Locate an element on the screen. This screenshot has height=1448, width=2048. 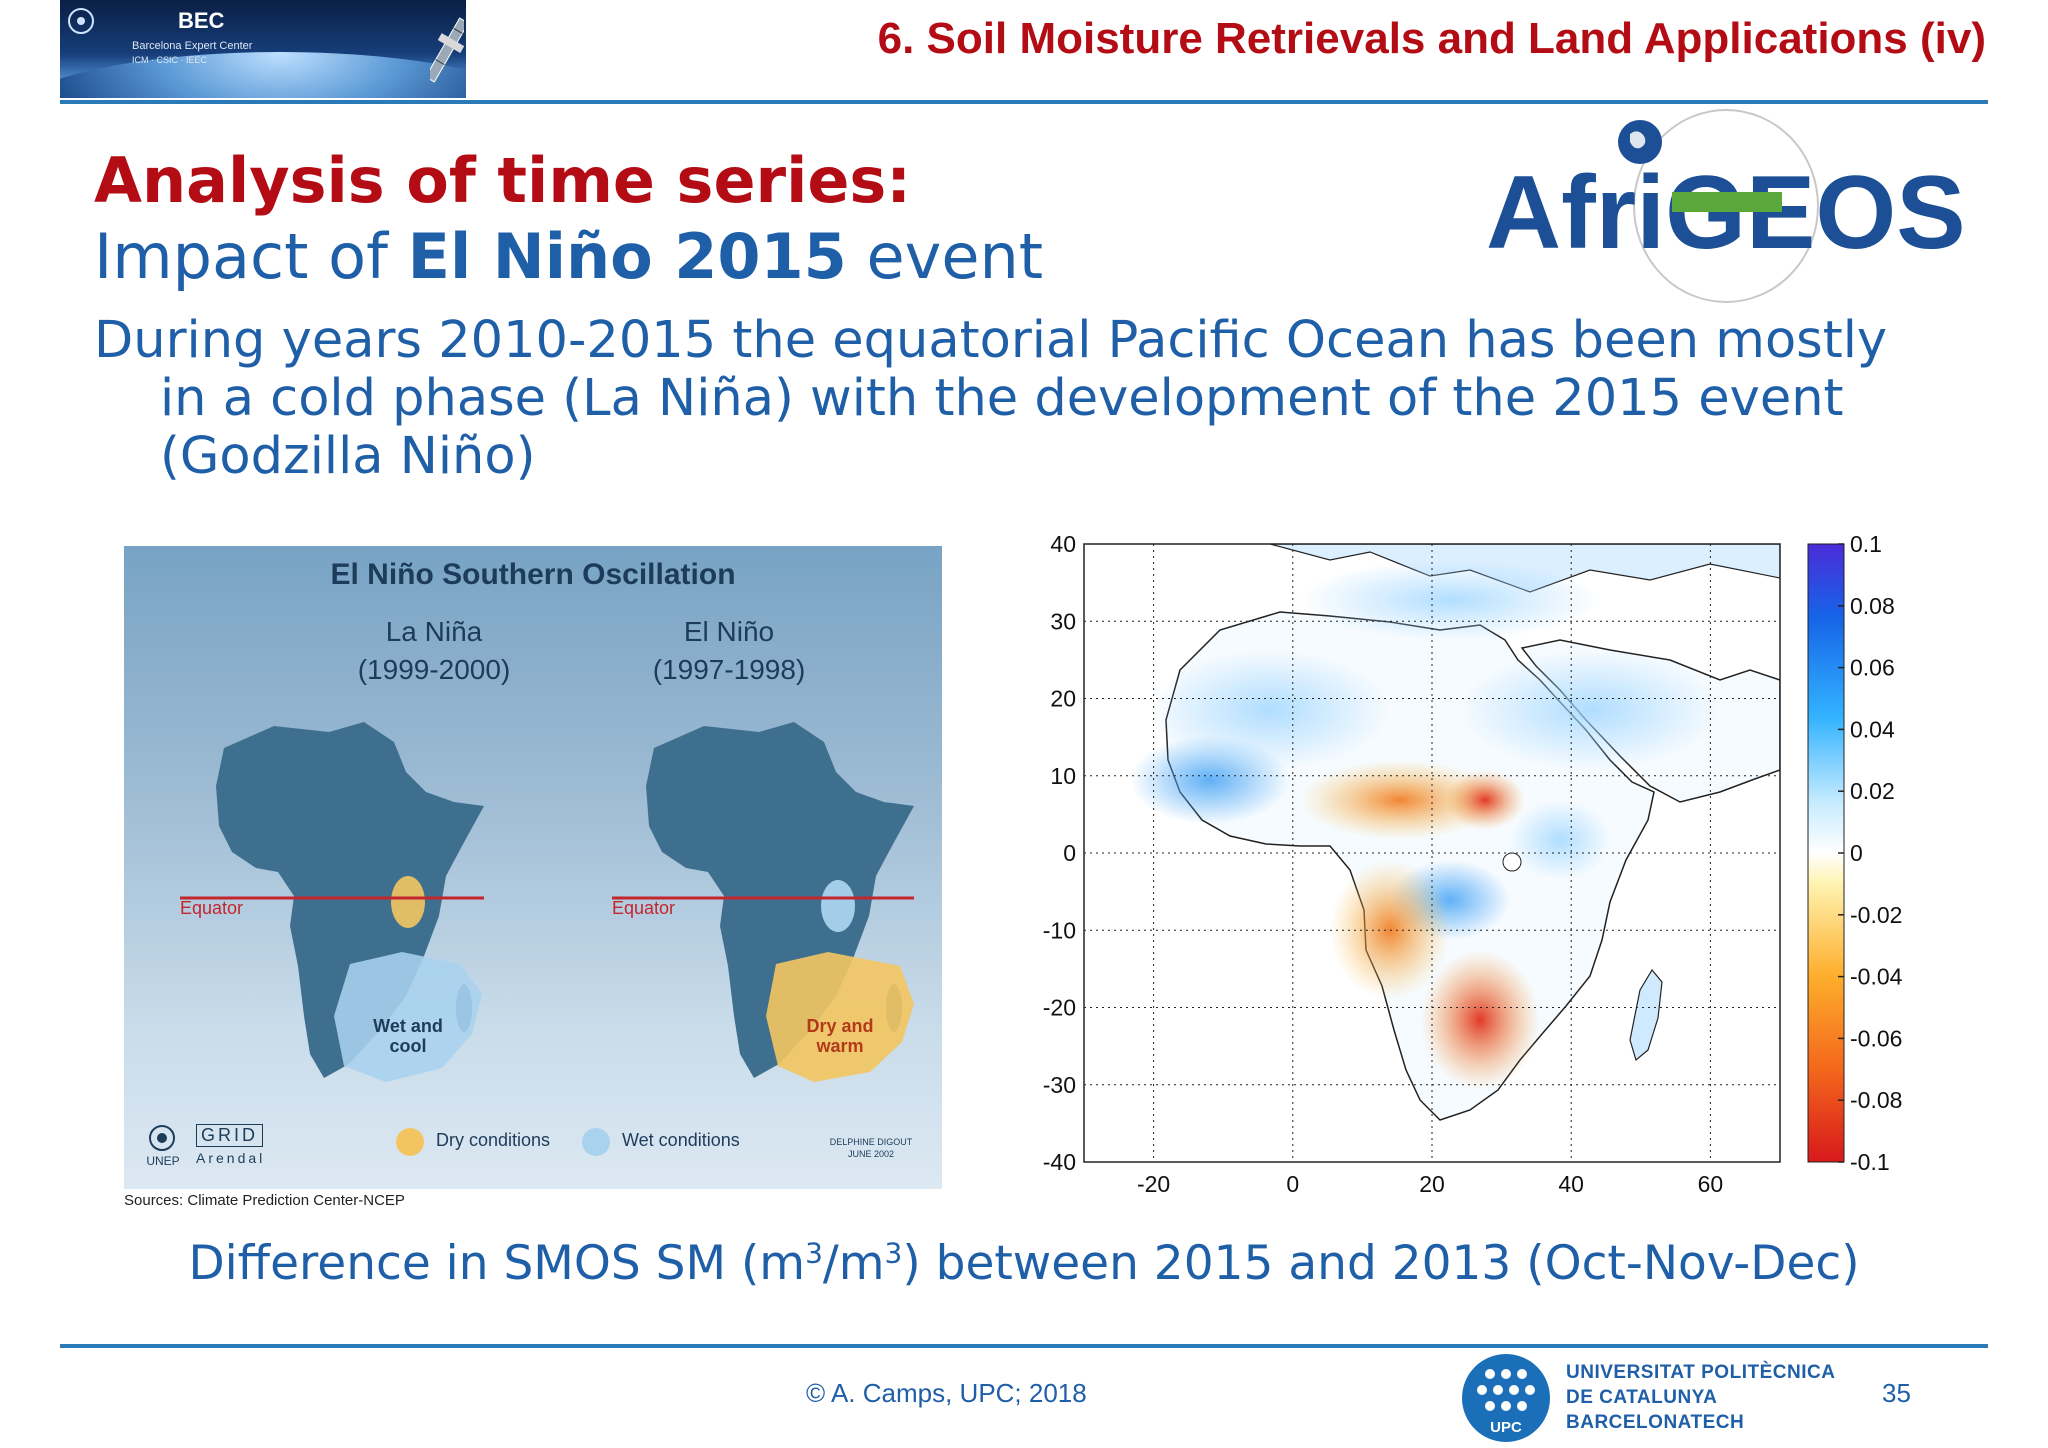
slide-subheading: Impact of El Niño 2015 event is located at coordinates (568, 256).